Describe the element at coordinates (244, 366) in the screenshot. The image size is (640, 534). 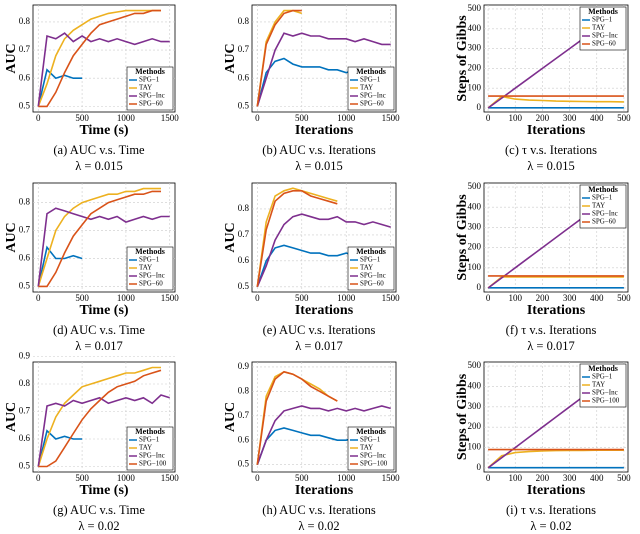
I see `y-tick-label: 0.9` at that location.